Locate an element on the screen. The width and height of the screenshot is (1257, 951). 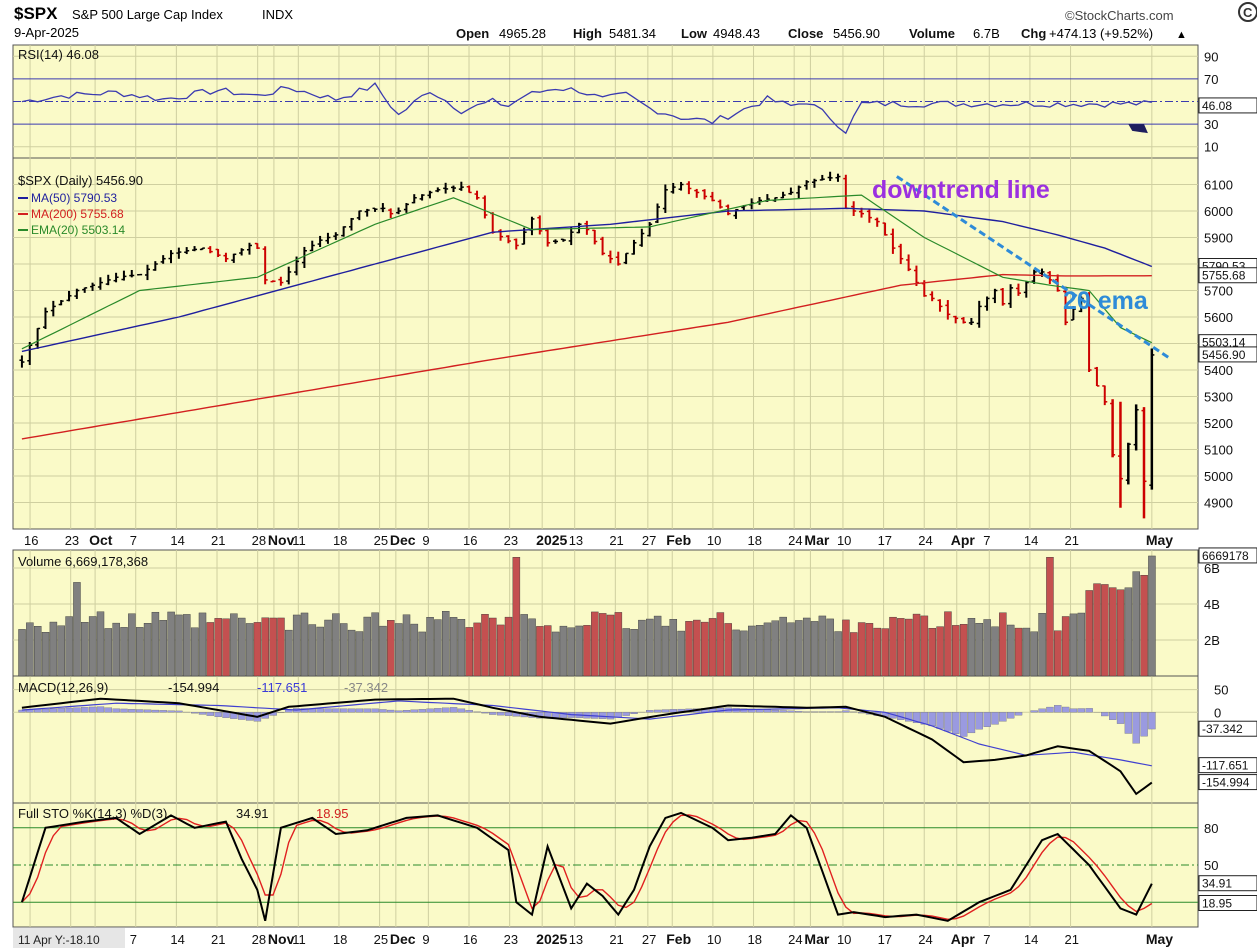
rsi-ytick-30: 30 is located at coordinates (1211, 124).